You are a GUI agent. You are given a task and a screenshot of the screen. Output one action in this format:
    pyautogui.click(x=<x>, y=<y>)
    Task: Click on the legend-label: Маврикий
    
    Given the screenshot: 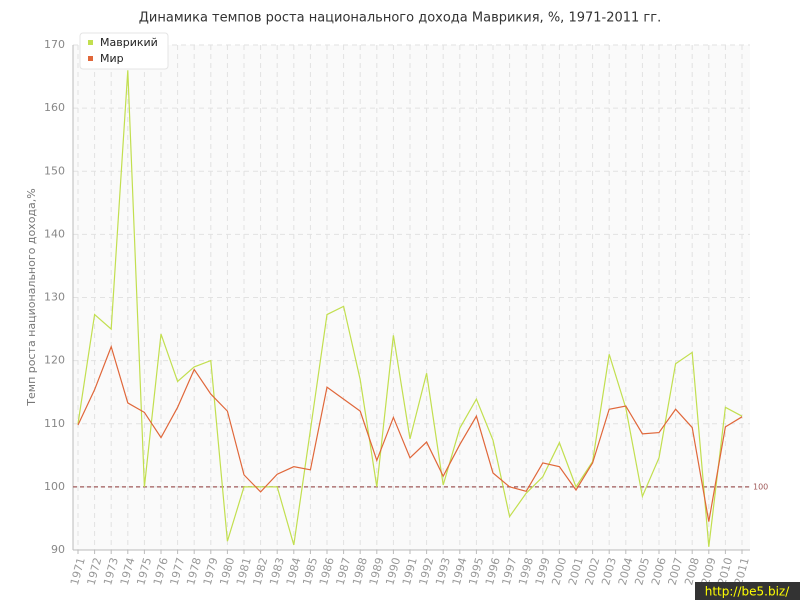 What is the action you would take?
    pyautogui.click(x=129, y=42)
    